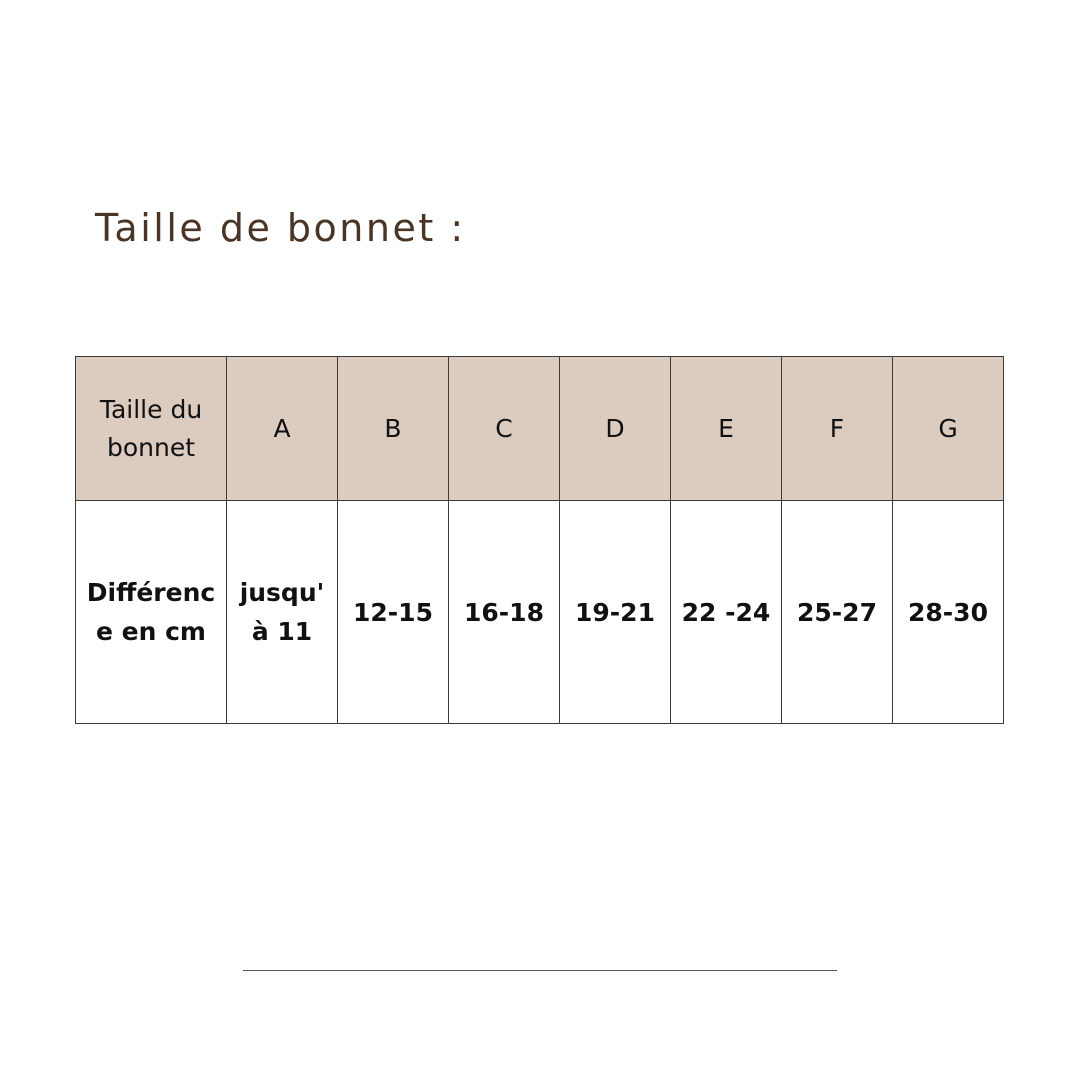 This screenshot has width=1080, height=1080. Describe the element at coordinates (282, 612) in the screenshot. I see `value-cup-a: jusqu' à 11` at that location.